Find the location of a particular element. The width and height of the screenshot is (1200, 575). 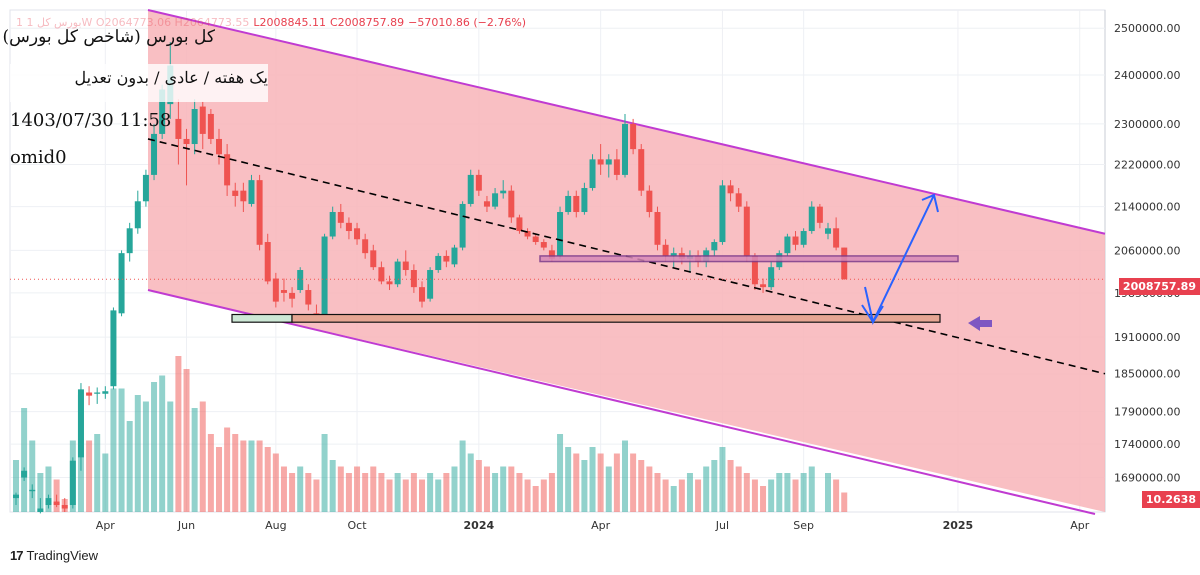

resistance-zone is located at coordinates (749, 259).